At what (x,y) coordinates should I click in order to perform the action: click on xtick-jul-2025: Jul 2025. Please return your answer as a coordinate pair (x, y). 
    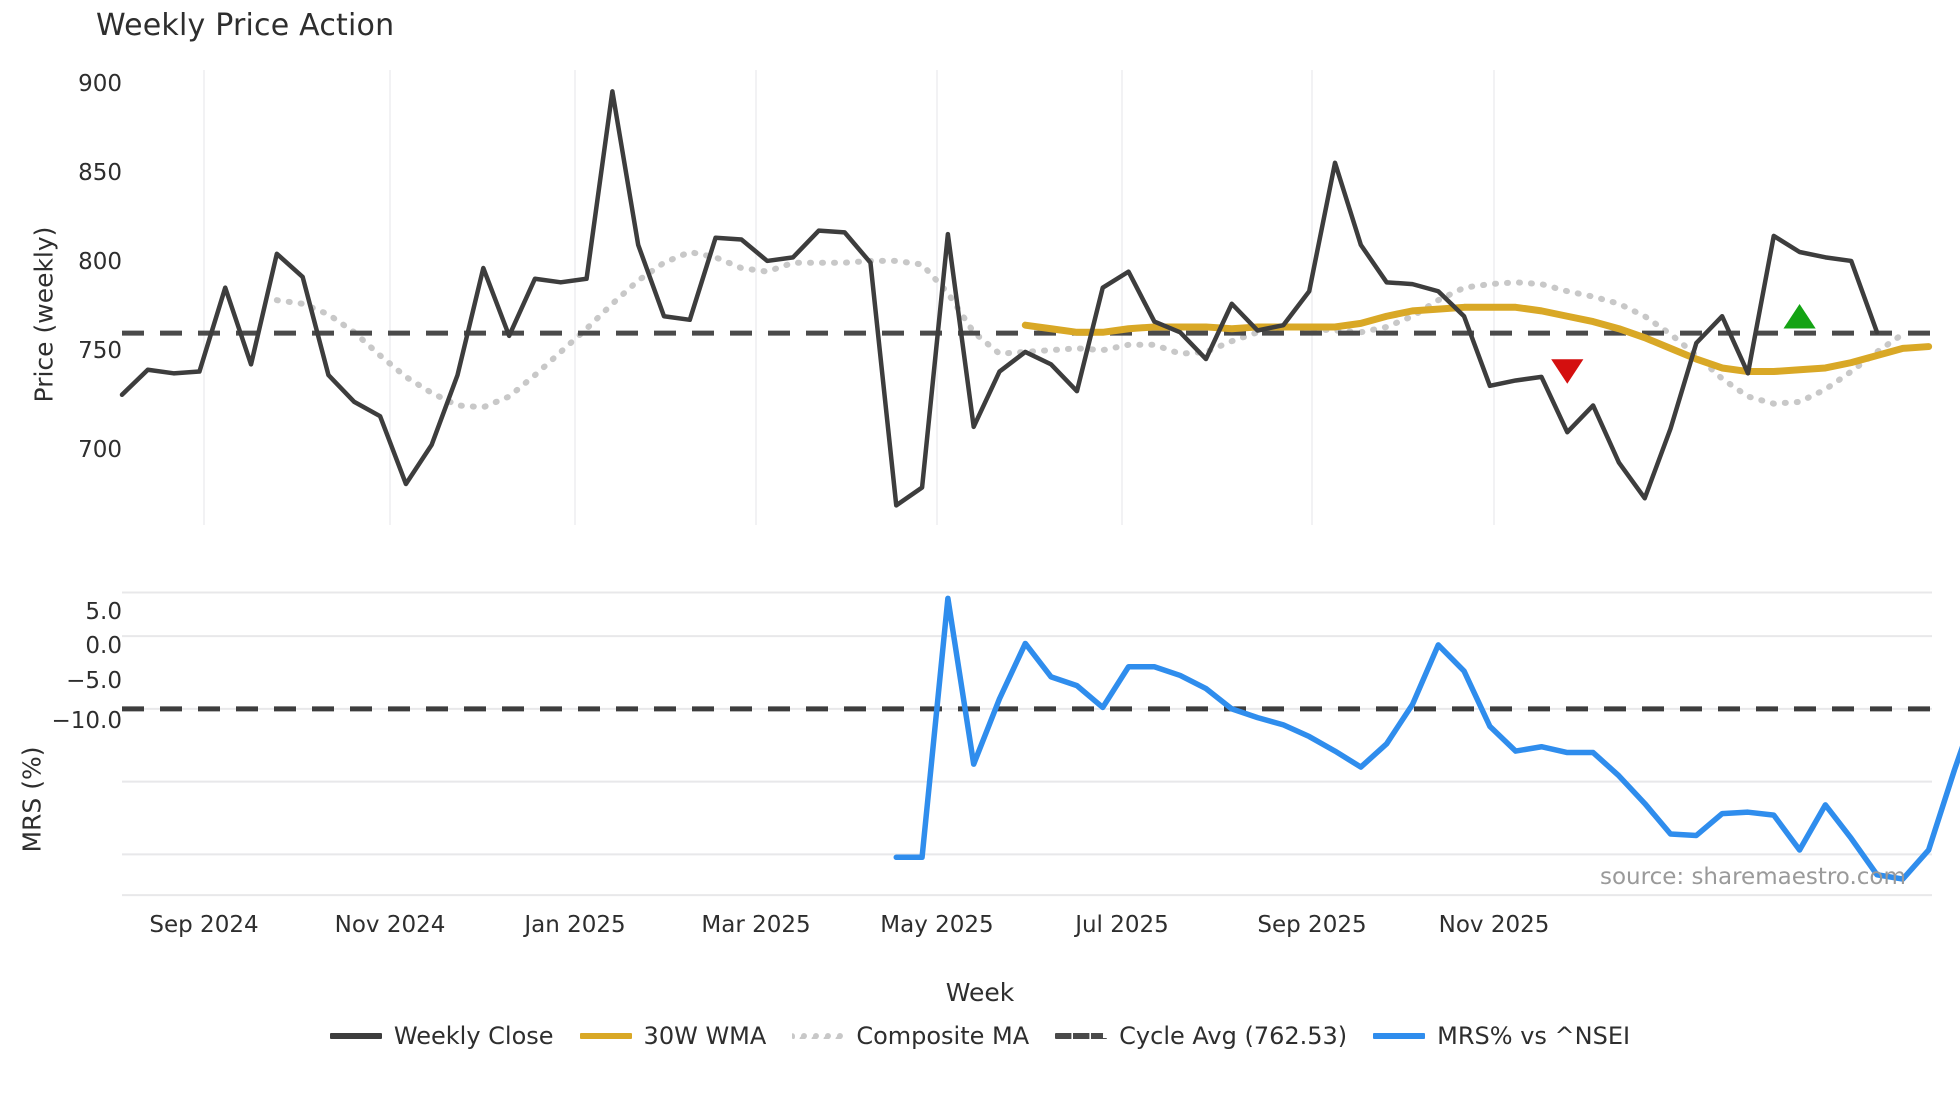
    Looking at the image, I should click on (1122, 925).